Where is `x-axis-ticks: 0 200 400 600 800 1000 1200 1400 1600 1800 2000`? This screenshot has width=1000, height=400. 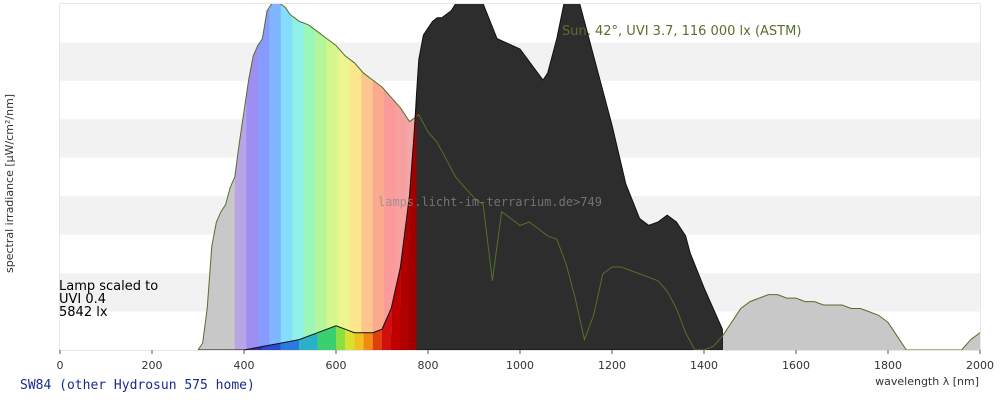 x-axis-ticks: 0 200 400 600 800 1000 1200 1400 1600 1800 2000 is located at coordinates (525, 361).